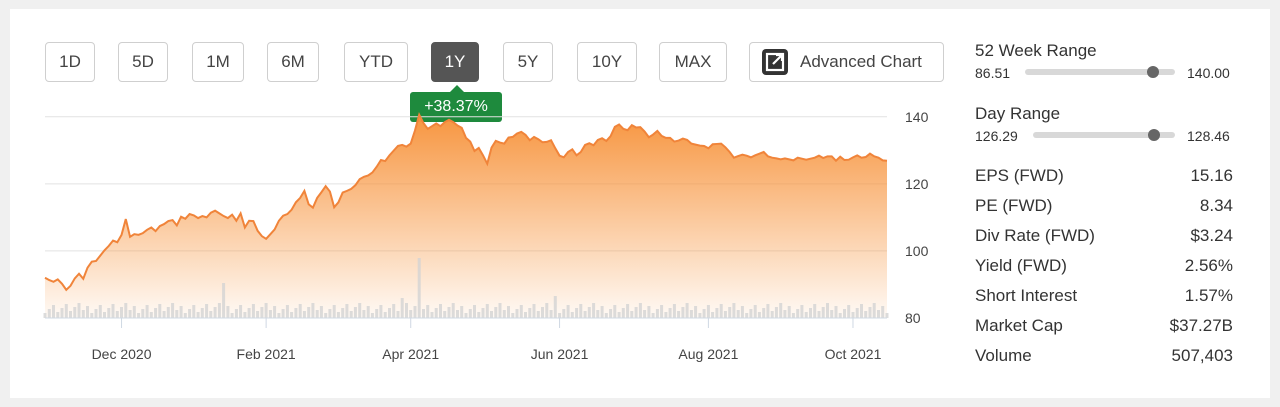  I want to click on stat-label: Yield (FWD), so click(1021, 265).